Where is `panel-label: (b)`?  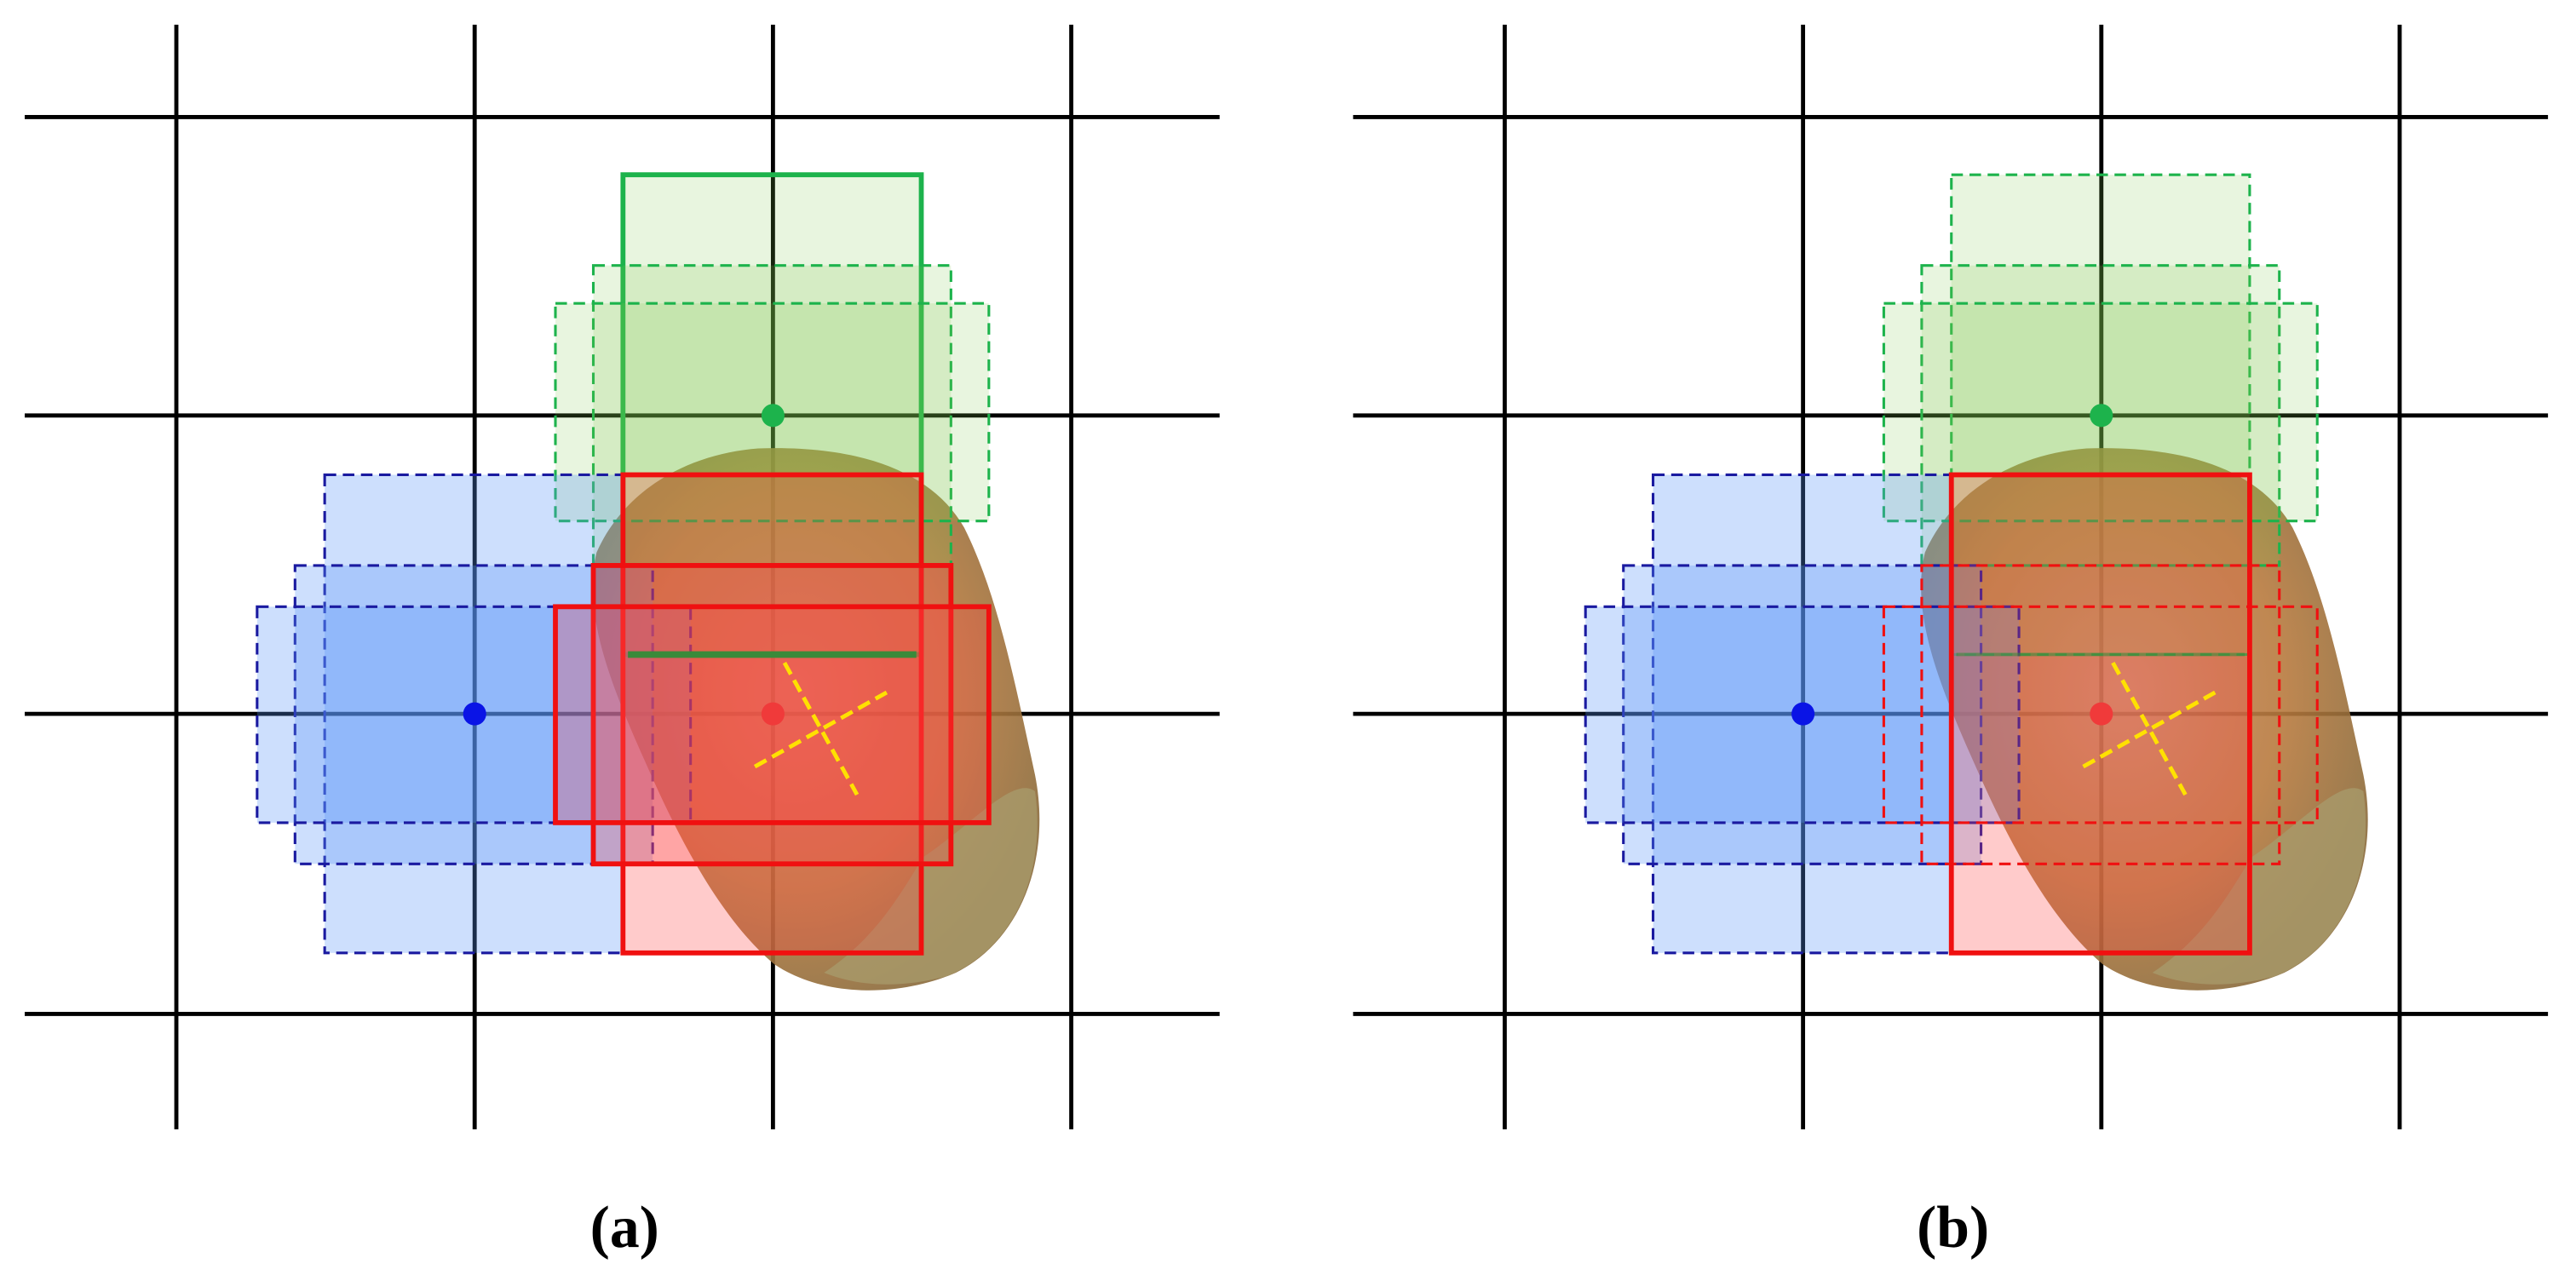
panel-label: (b) is located at coordinates (1953, 1228).